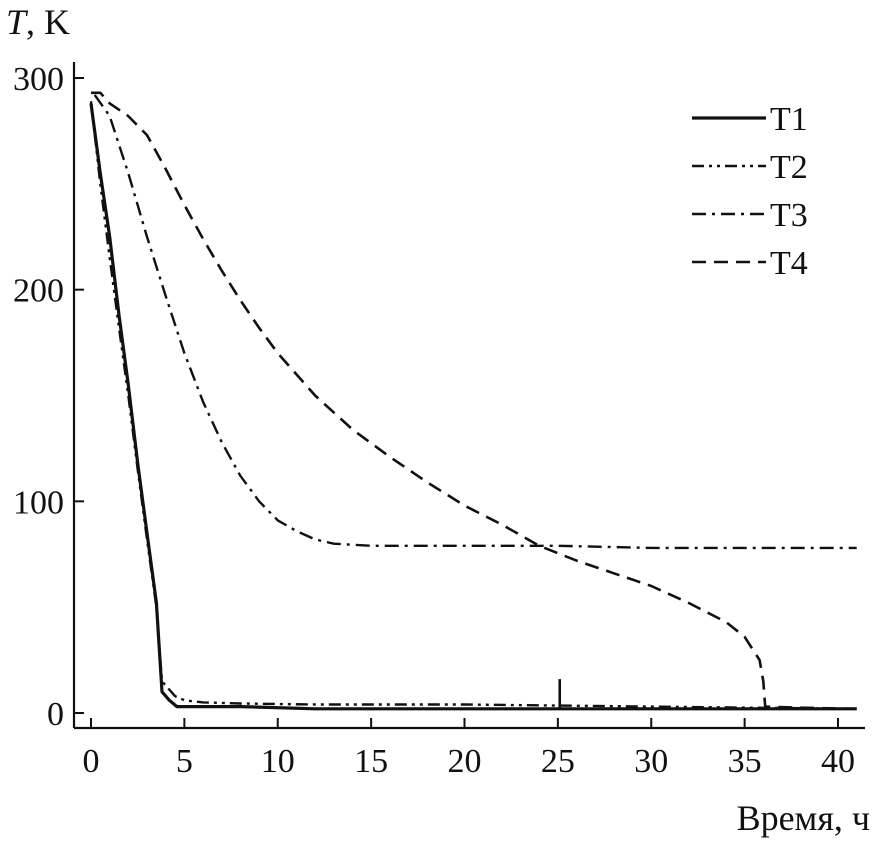  What do you see at coordinates (48, 22) in the screenshot?
I see `y-axis-unit: , K` at bounding box center [48, 22].